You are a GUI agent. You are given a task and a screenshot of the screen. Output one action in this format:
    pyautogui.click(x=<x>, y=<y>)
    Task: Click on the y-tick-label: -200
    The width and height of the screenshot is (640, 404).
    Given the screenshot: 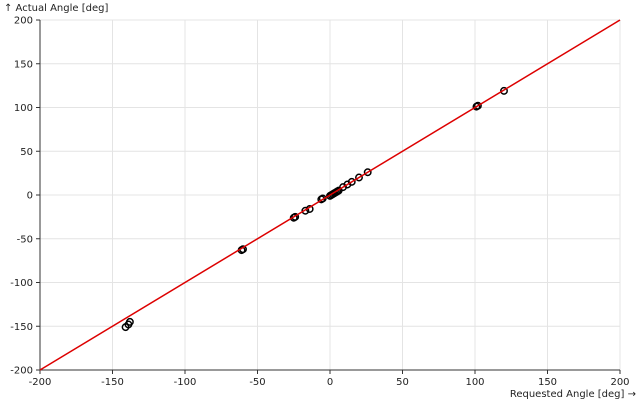 What is the action you would take?
    pyautogui.click(x=21, y=371)
    